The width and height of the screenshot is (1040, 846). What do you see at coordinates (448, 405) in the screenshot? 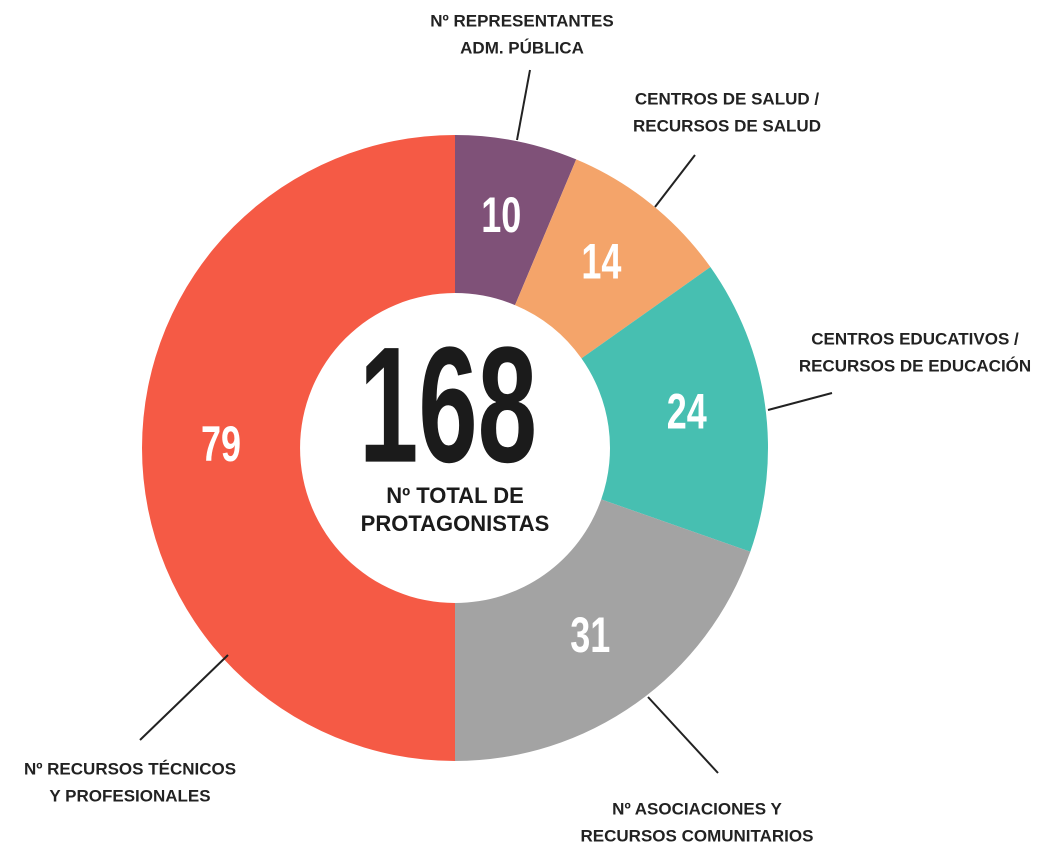
I see `center-value: 168` at bounding box center [448, 405].